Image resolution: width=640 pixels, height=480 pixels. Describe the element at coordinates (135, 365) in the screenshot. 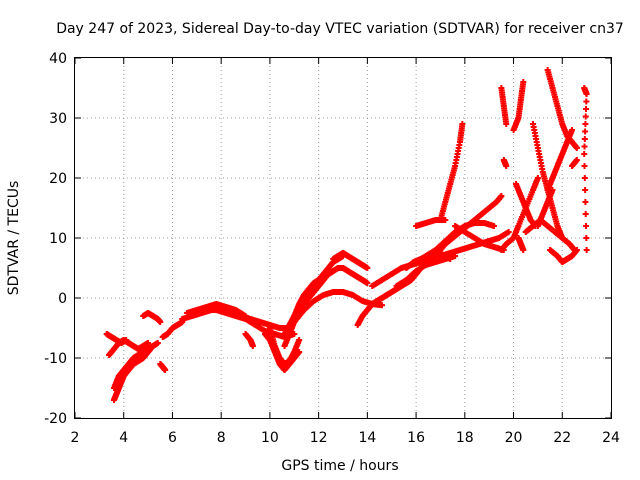

I see `series-arc-d` at that location.